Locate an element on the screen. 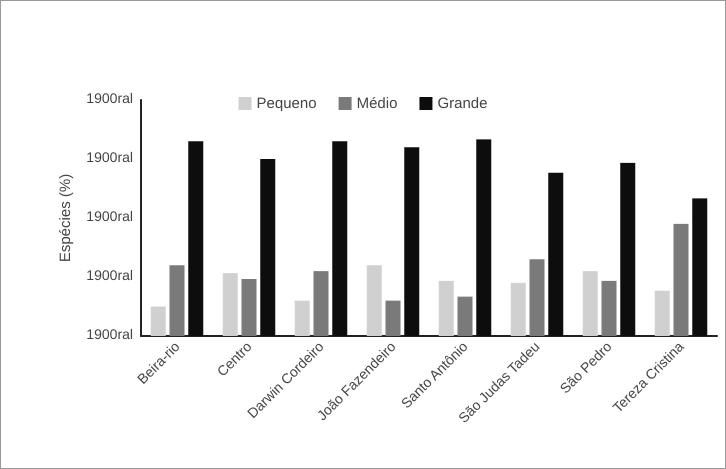 The image size is (726, 469). y-axis-title: Espécies (%) is located at coordinates (65, 218).